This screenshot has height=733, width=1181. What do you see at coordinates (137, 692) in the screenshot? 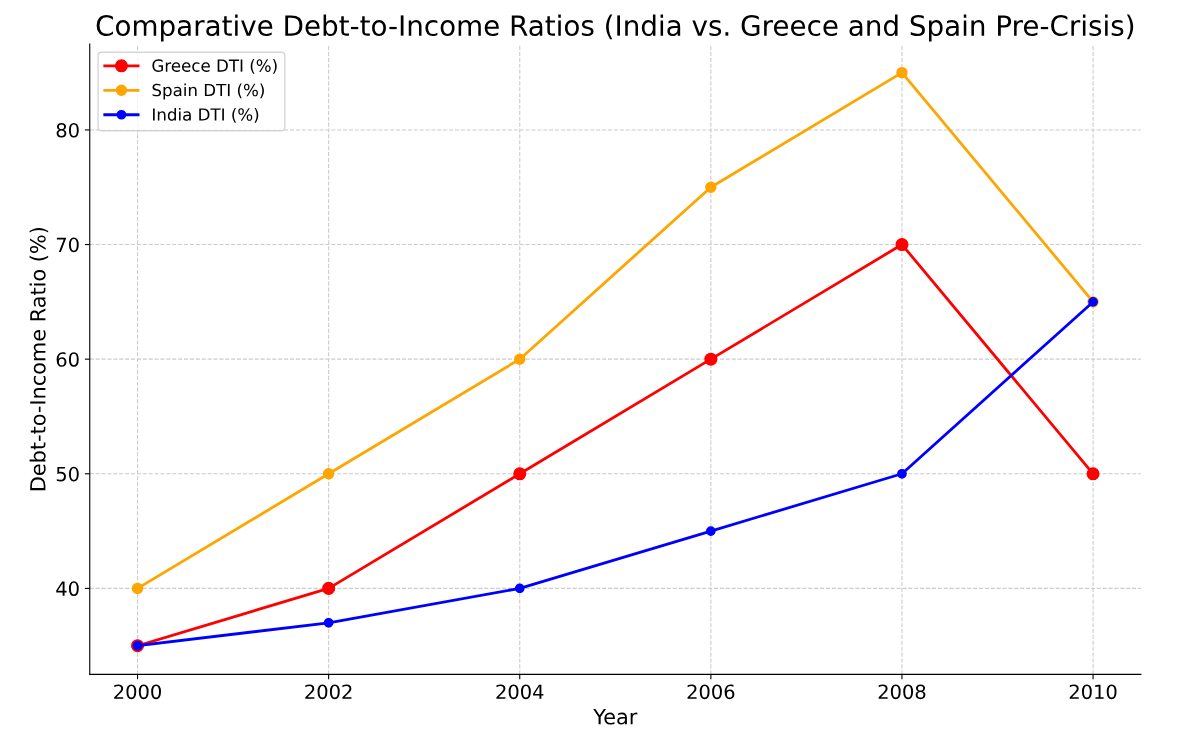
I see `x-tick-label: 2000` at bounding box center [137, 692].